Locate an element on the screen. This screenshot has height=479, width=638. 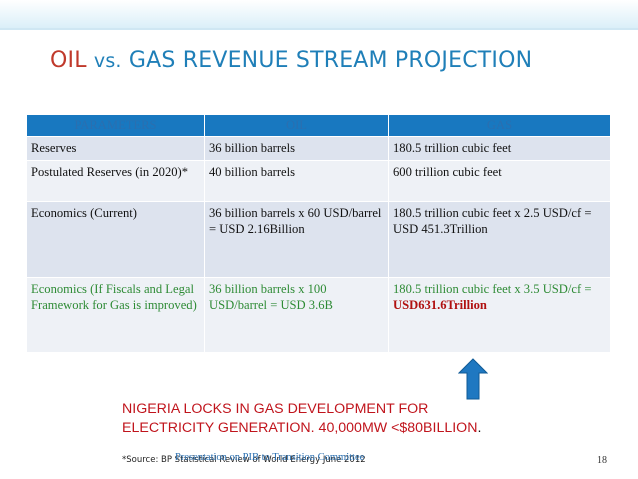
title-oil: OIL is located at coordinates (68, 60).